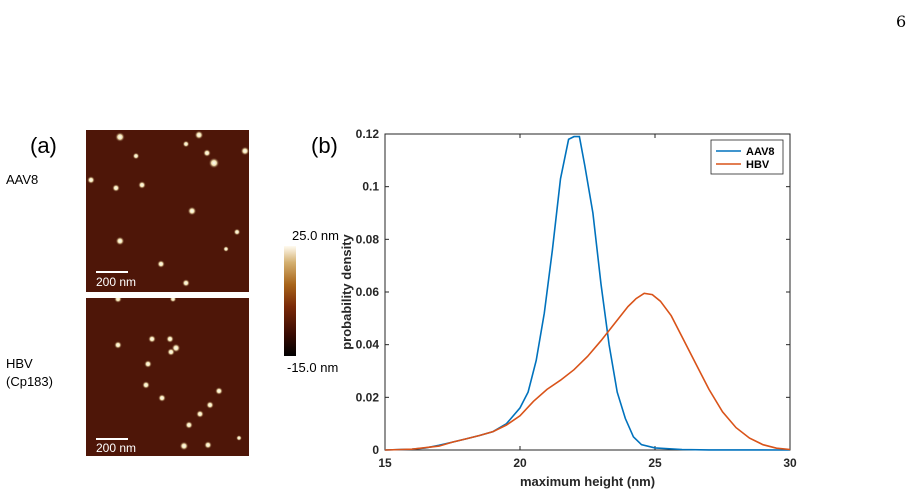 The height and width of the screenshot is (497, 915). Describe the element at coordinates (368, 239) in the screenshot. I see `y-tick-label: 0.08` at that location.